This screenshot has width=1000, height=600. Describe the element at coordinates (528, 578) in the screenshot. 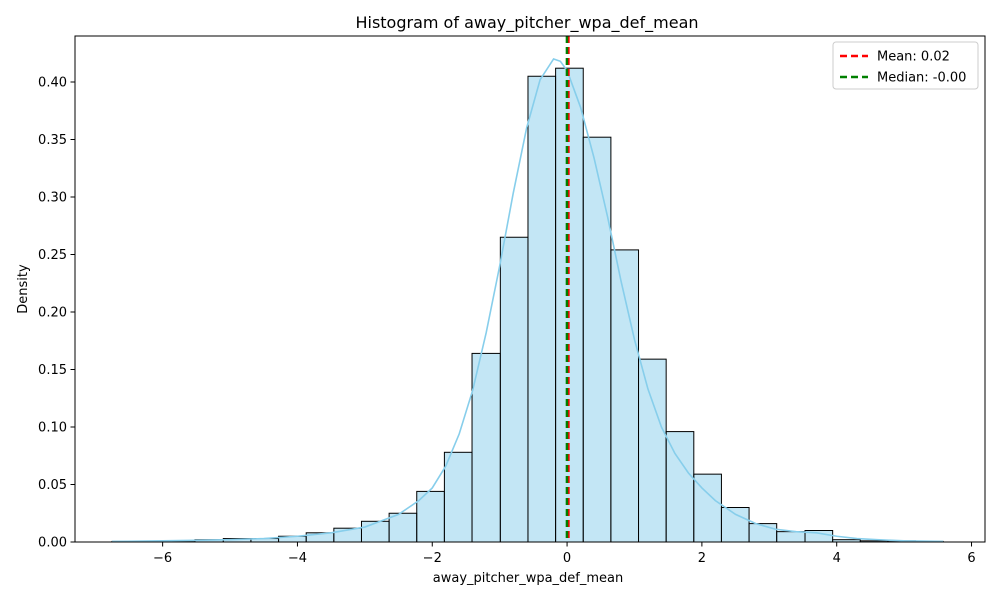

I see `x-axis-label: away_pitcher_wpa_def_mean` at that location.